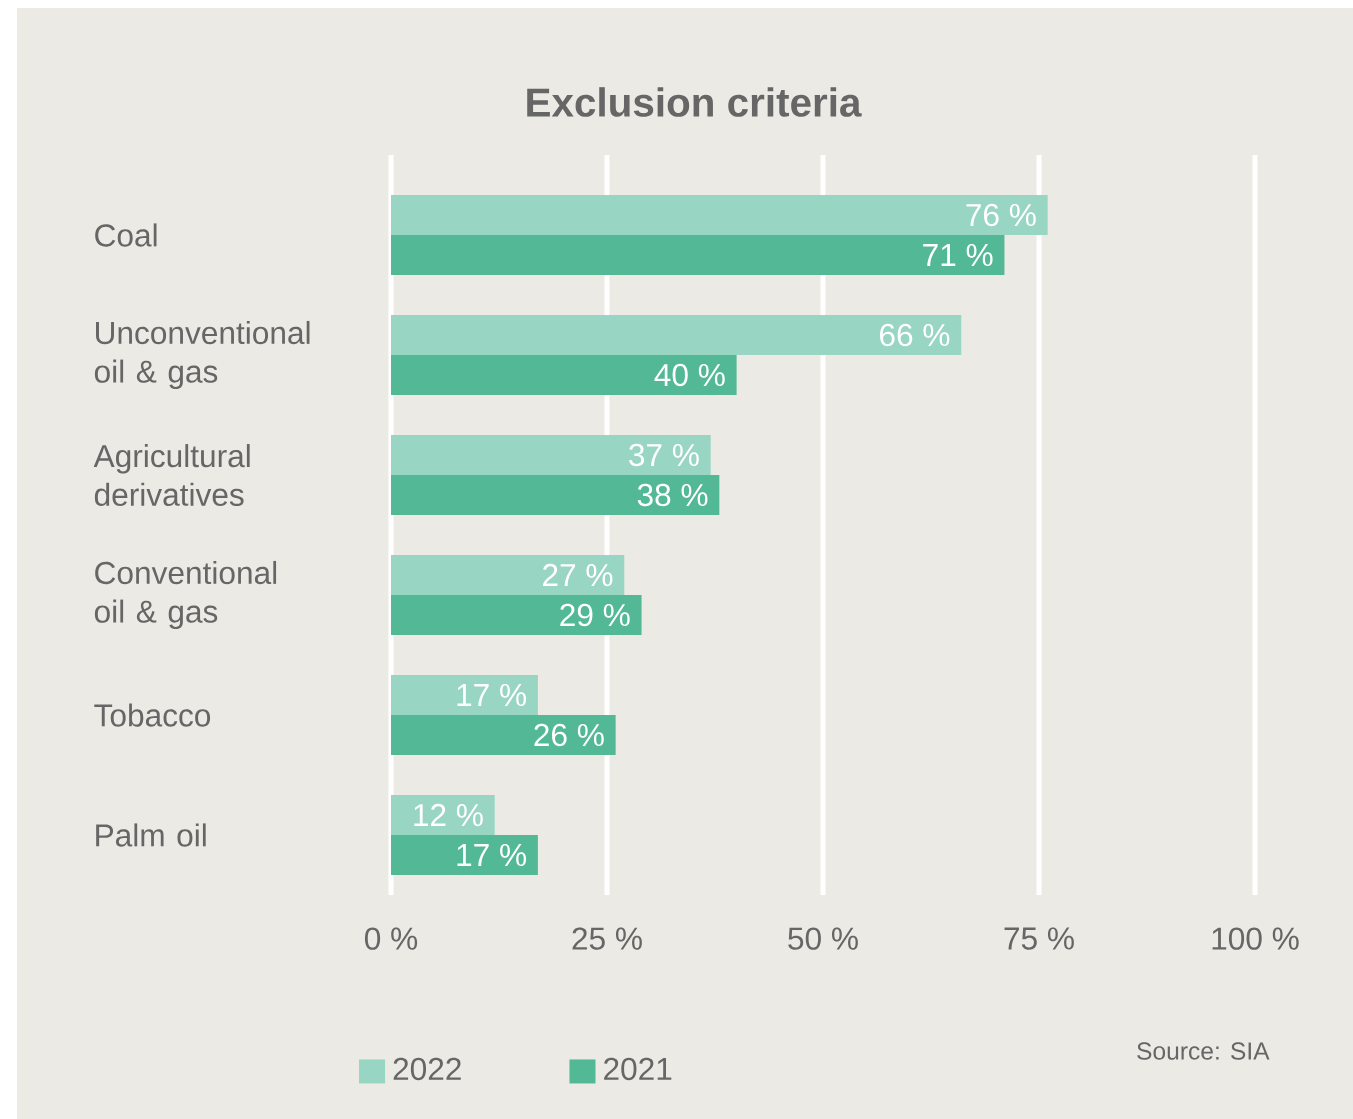 The height and width of the screenshot is (1119, 1353). What do you see at coordinates (1203, 1051) in the screenshot?
I see `source-note: Source: SIA` at bounding box center [1203, 1051].